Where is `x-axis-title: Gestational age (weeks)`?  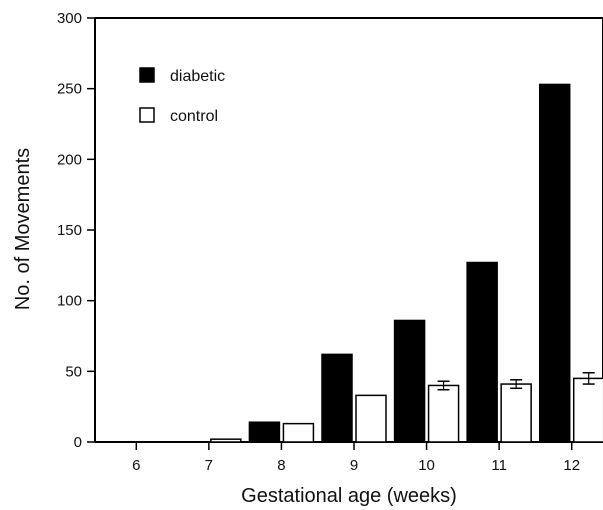 x-axis-title: Gestational age (weeks) is located at coordinates (349, 496).